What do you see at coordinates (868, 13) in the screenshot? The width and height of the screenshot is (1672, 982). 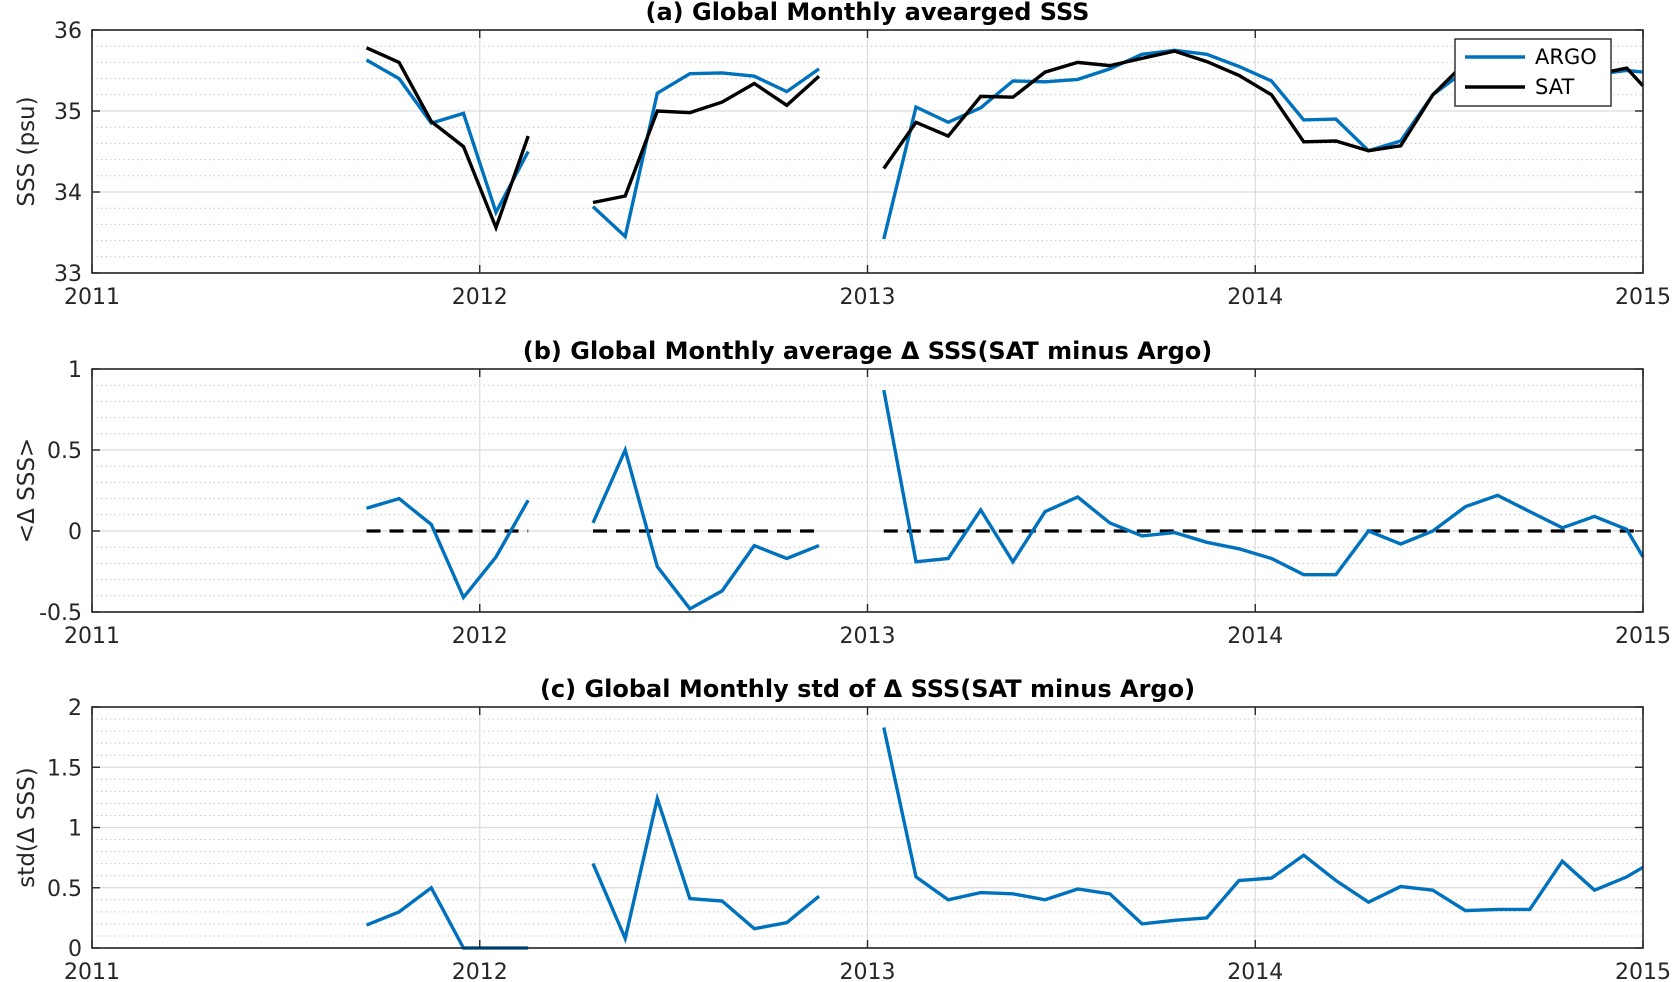 I see `panel-a-title: (a) Global Monthly avearged SSS` at bounding box center [868, 13].